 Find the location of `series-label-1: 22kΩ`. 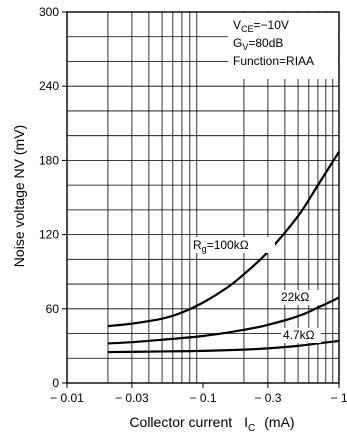

series-label-1: 22kΩ is located at coordinates (295, 297).